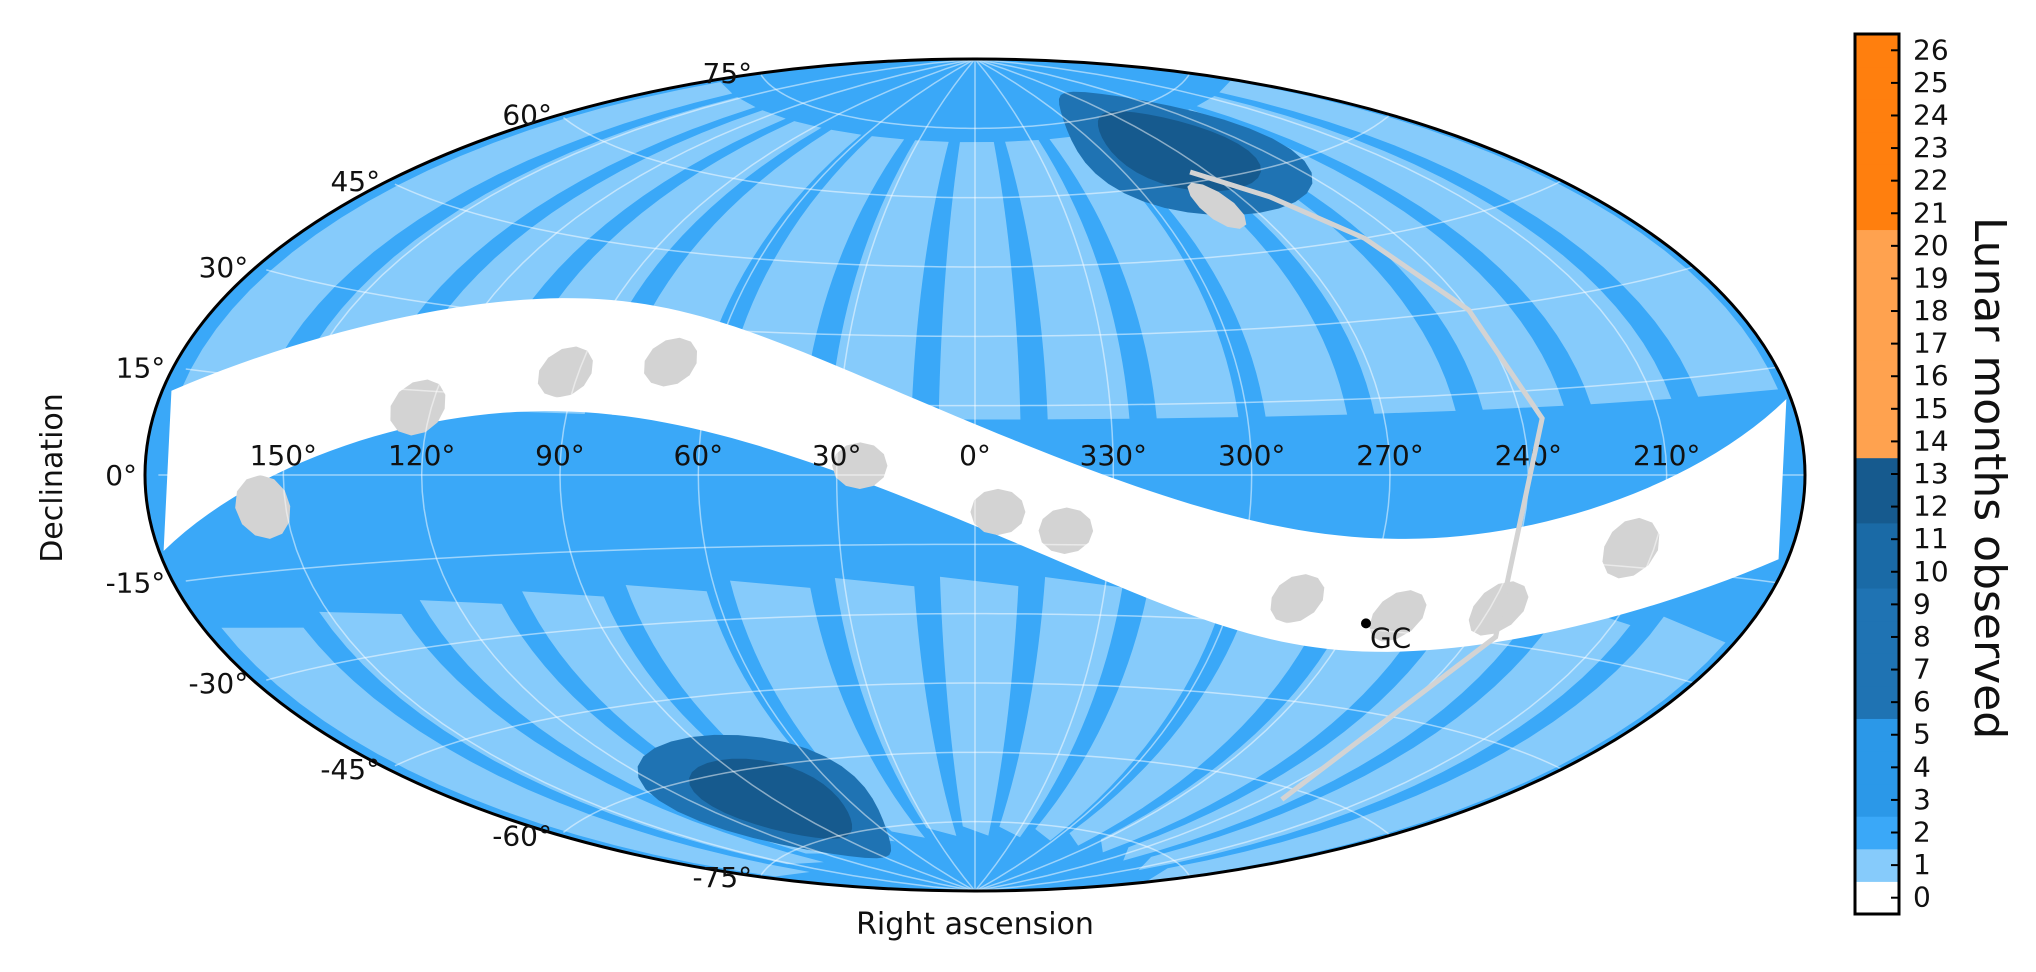 The image size is (2036, 972). I want to click on gc-label: GC, so click(1390, 637).